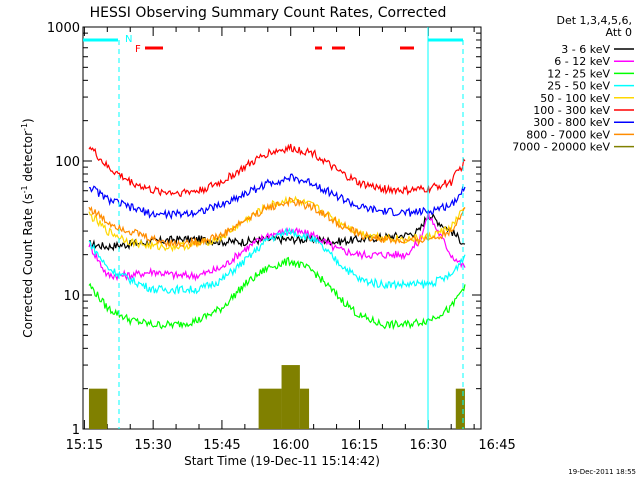  Describe the element at coordinates (578, 73) in the screenshot. I see `legend-label: 12 - 25 keV` at that location.